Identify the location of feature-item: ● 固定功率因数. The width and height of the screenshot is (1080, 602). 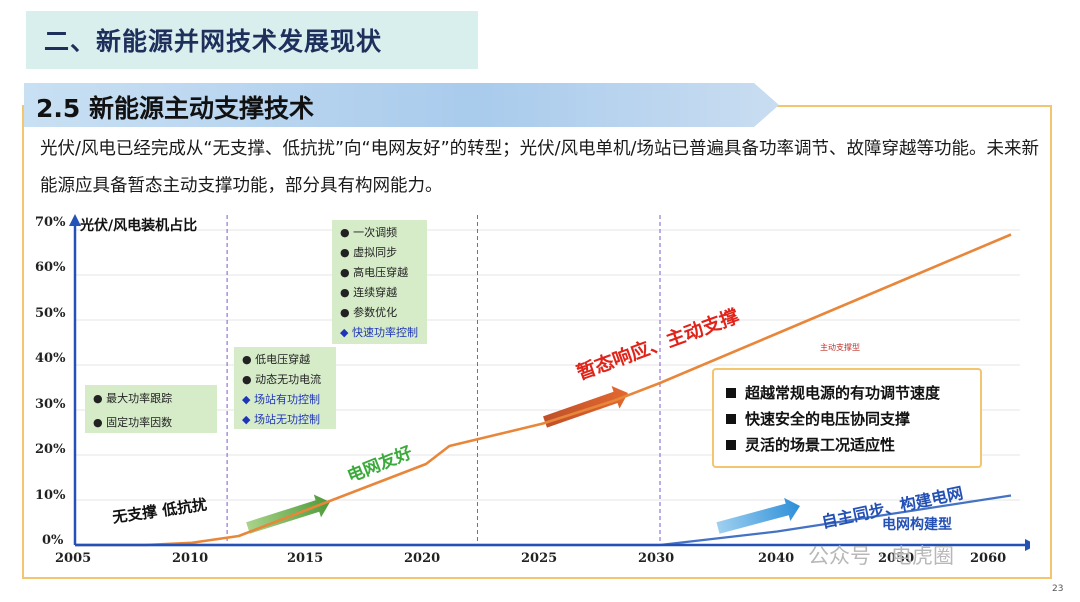
(133, 422).